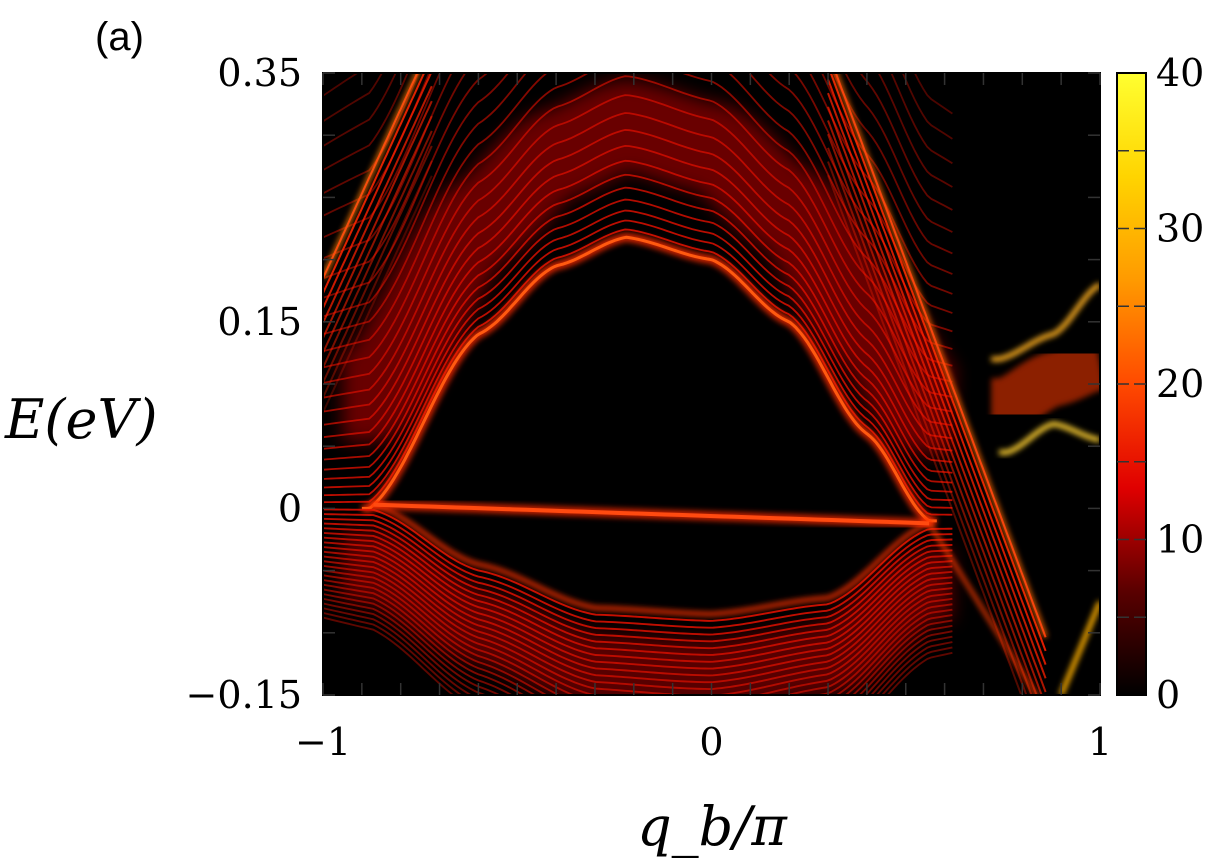 The width and height of the screenshot is (1220, 865). Describe the element at coordinates (1045, 322) in the screenshot. I see `upper-gap-state-line` at that location.